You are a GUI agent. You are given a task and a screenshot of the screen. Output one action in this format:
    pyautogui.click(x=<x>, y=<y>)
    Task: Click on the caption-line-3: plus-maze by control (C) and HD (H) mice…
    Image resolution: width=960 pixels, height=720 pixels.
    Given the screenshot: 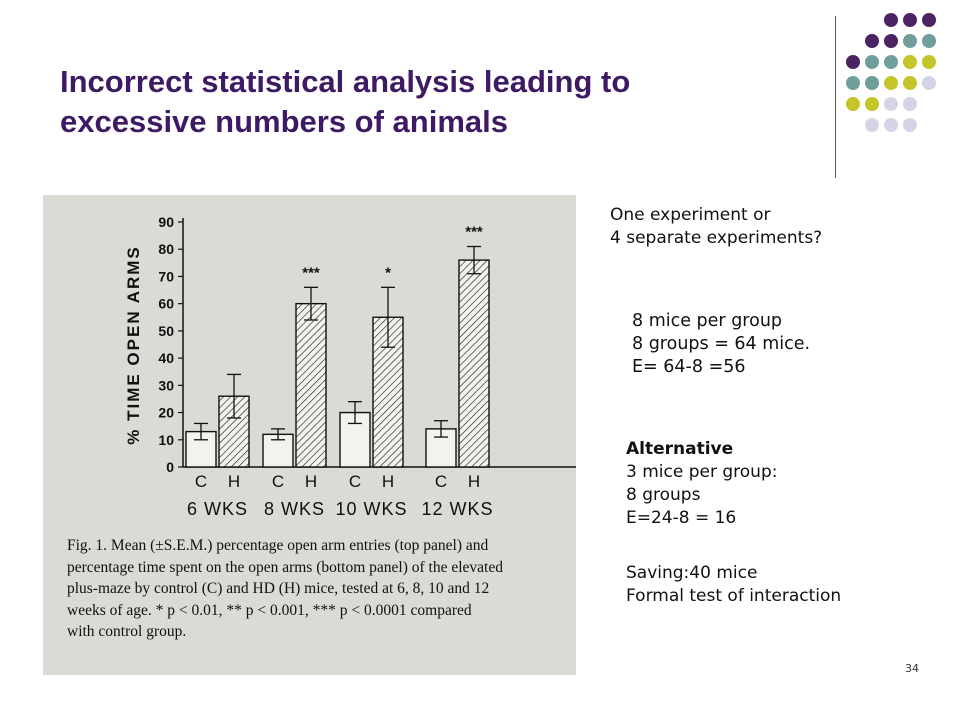 What is the action you would take?
    pyautogui.click(x=278, y=588)
    